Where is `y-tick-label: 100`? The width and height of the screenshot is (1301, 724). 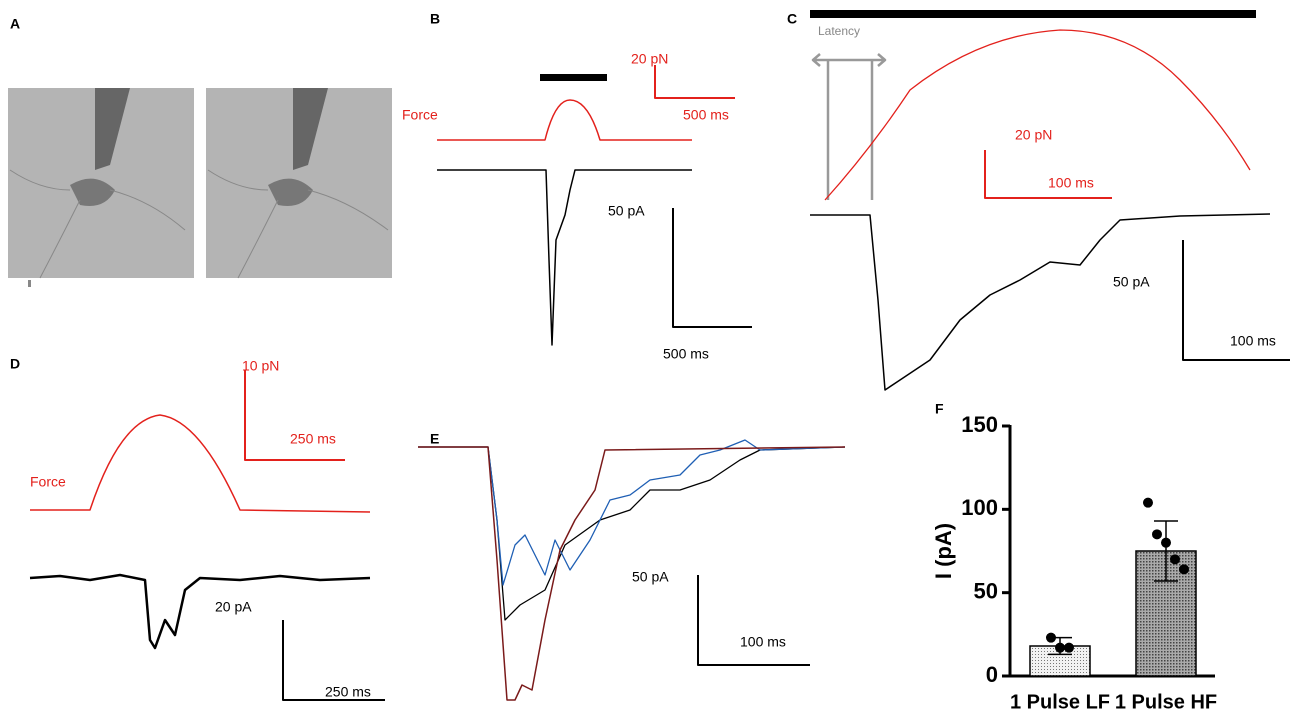 y-tick-label: 100 is located at coordinates (979, 507).